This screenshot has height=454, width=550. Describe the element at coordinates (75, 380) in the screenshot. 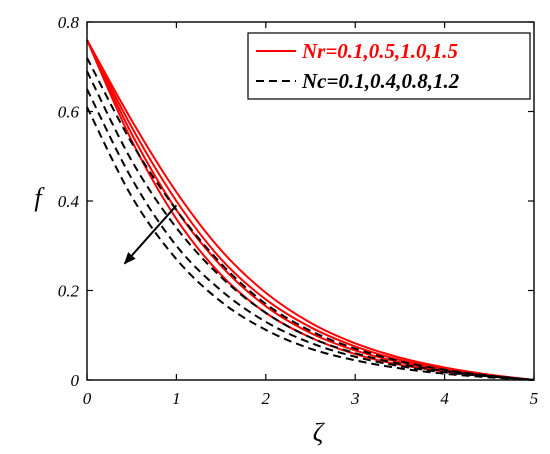

I see `y-tick-label: 0` at that location.